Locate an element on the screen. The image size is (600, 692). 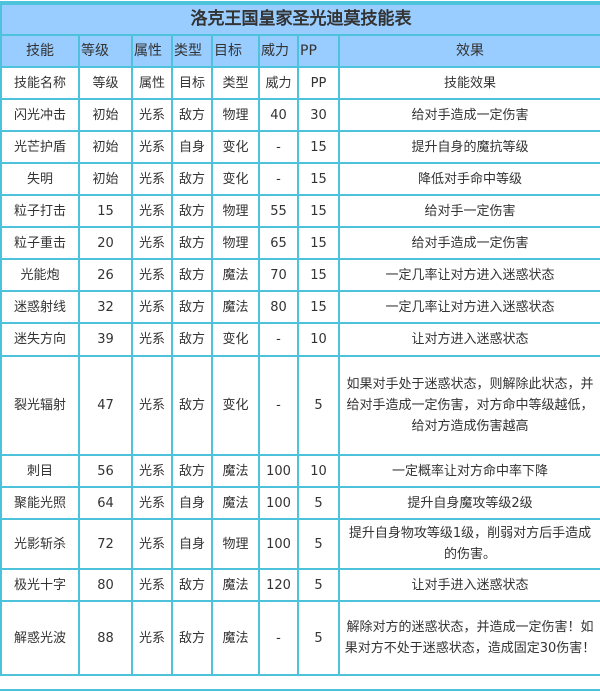
cell-skill-name: 闪光冲击 is located at coordinates (40, 115).